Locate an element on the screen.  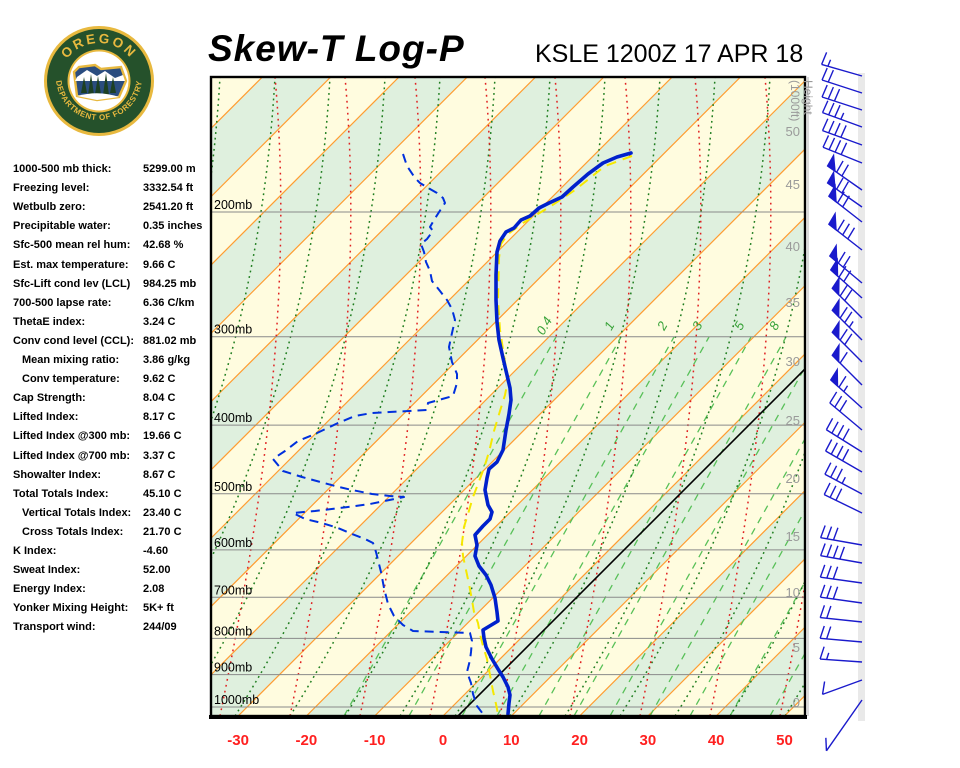
index-row: 1000-500 mb thick: 5299.00 m is located at coordinates (111, 170).